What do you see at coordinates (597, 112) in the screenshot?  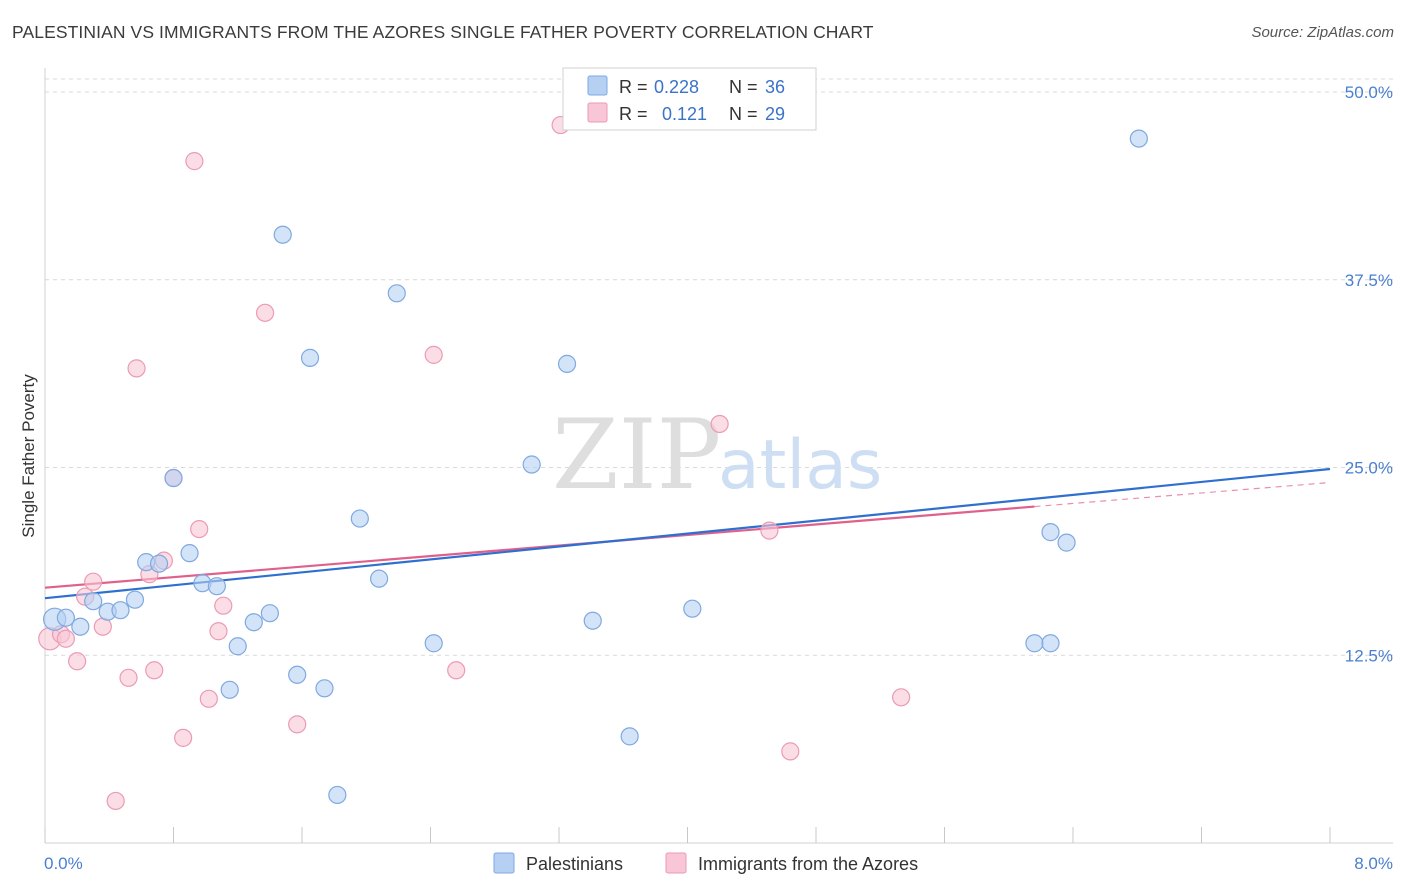 I see `legend-swatch-pink` at bounding box center [597, 112].